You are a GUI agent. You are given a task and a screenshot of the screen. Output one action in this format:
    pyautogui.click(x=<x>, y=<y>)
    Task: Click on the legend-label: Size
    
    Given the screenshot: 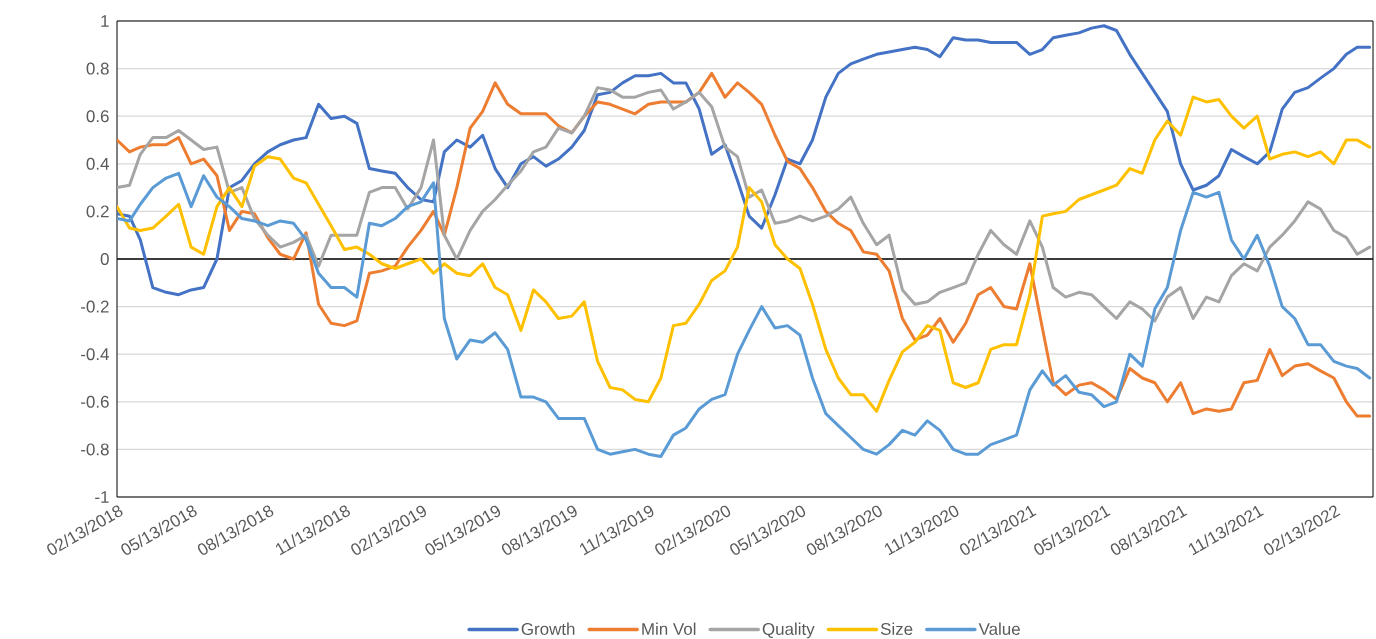 What is the action you would take?
    pyautogui.click(x=896, y=629)
    